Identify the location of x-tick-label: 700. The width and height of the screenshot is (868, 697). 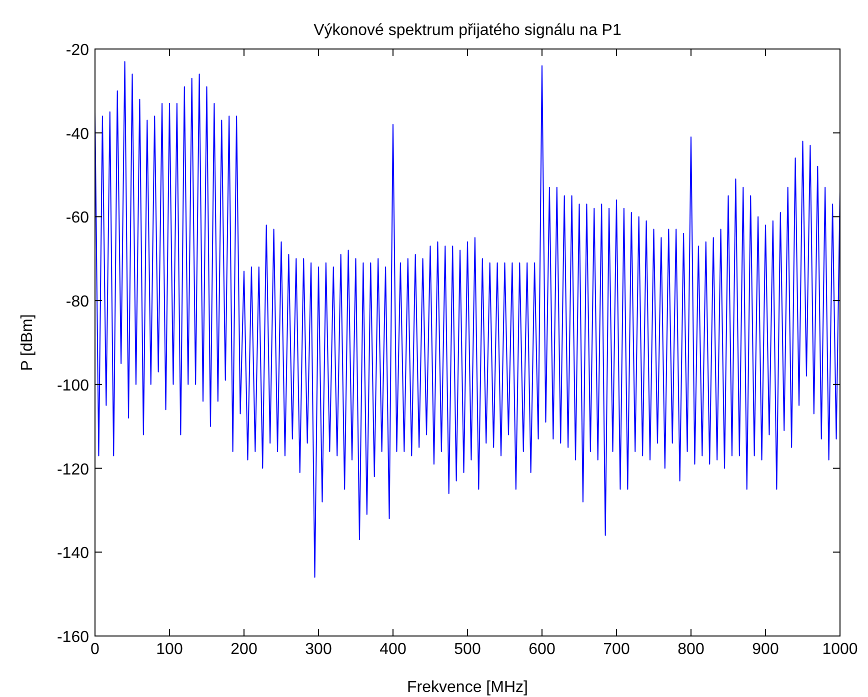
(616, 649).